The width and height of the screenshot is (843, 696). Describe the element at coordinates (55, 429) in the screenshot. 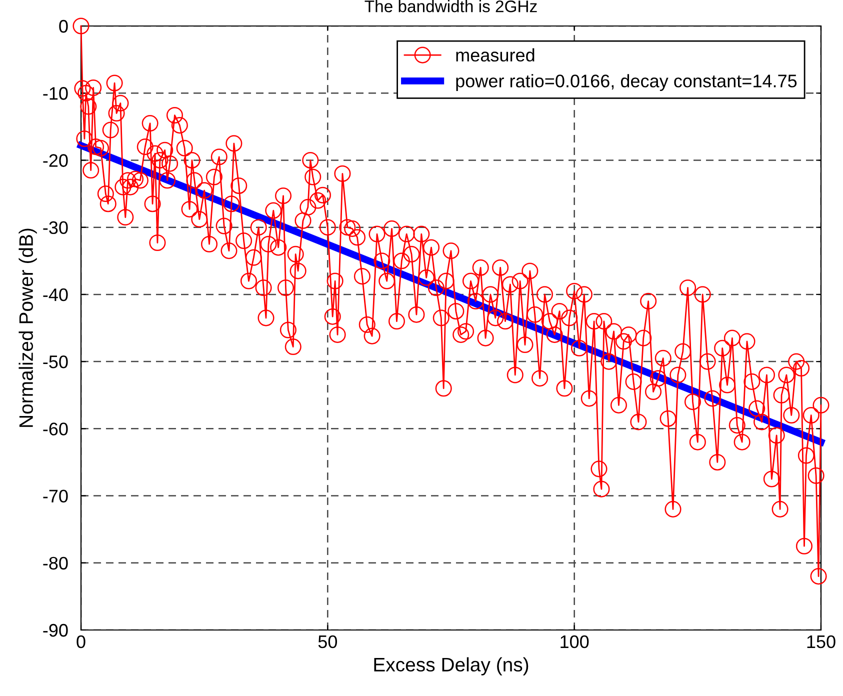

I see `y-tick-label: -60` at that location.